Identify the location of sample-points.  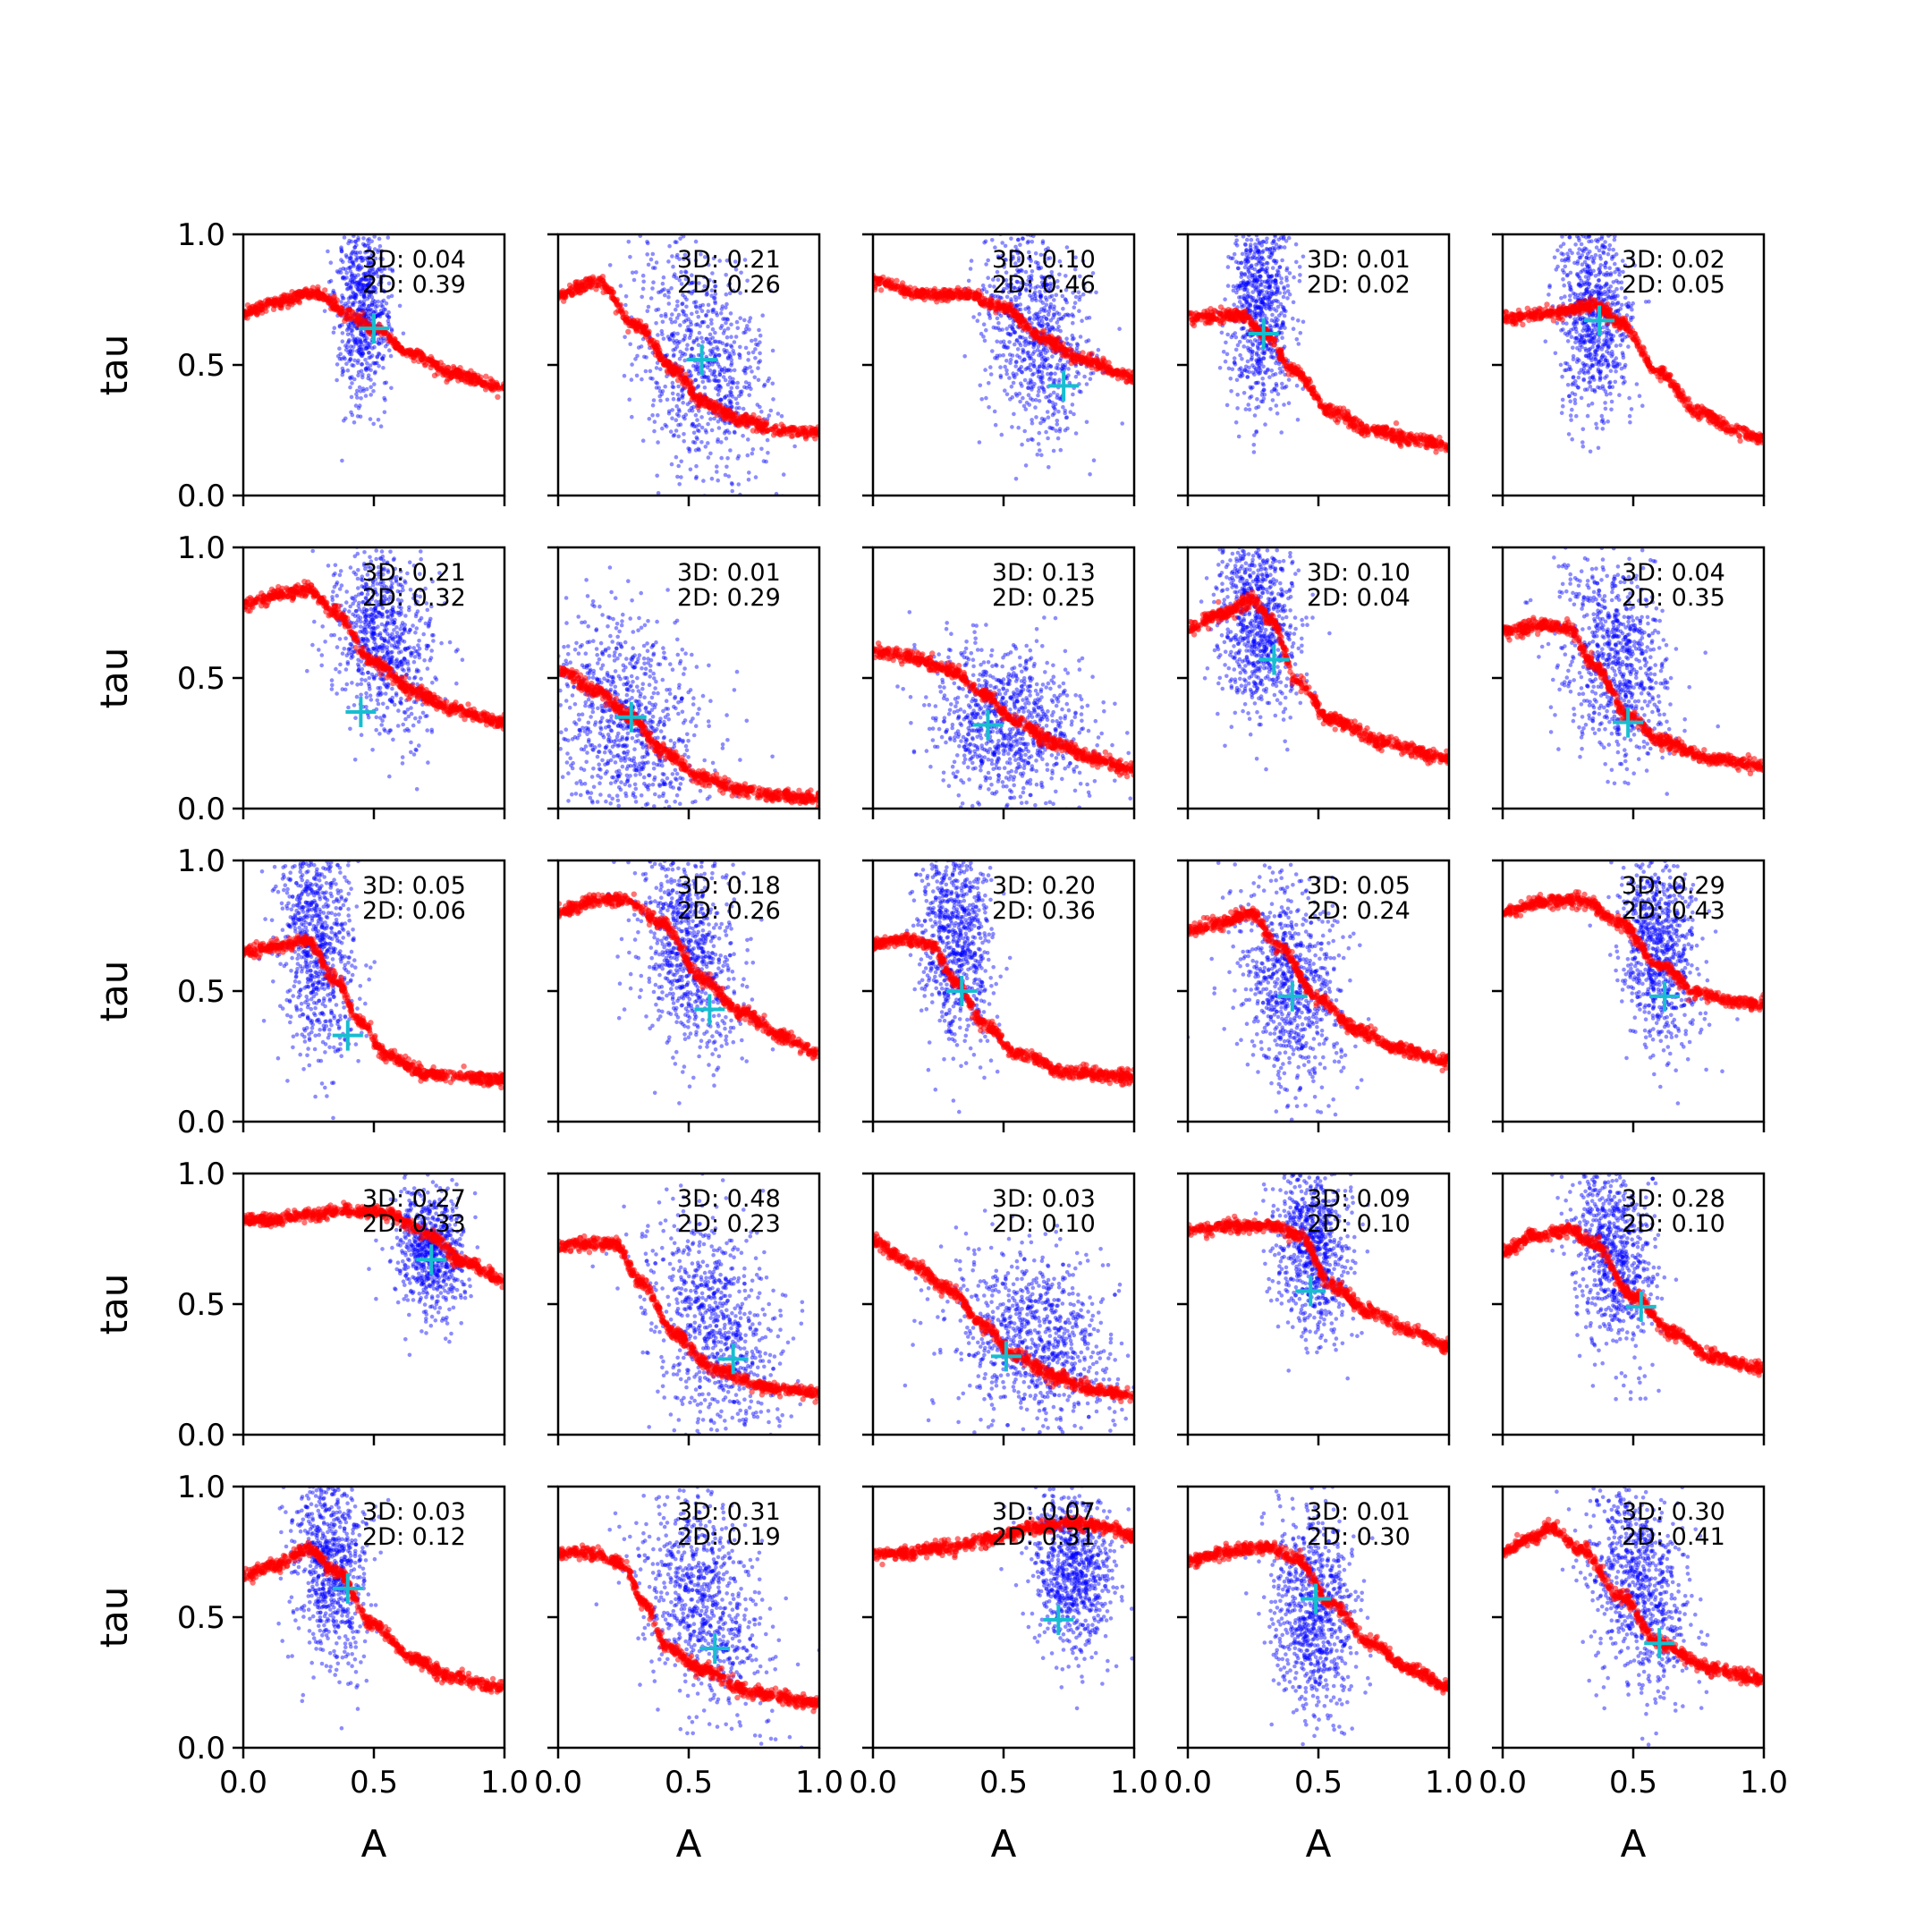
(1260, 338).